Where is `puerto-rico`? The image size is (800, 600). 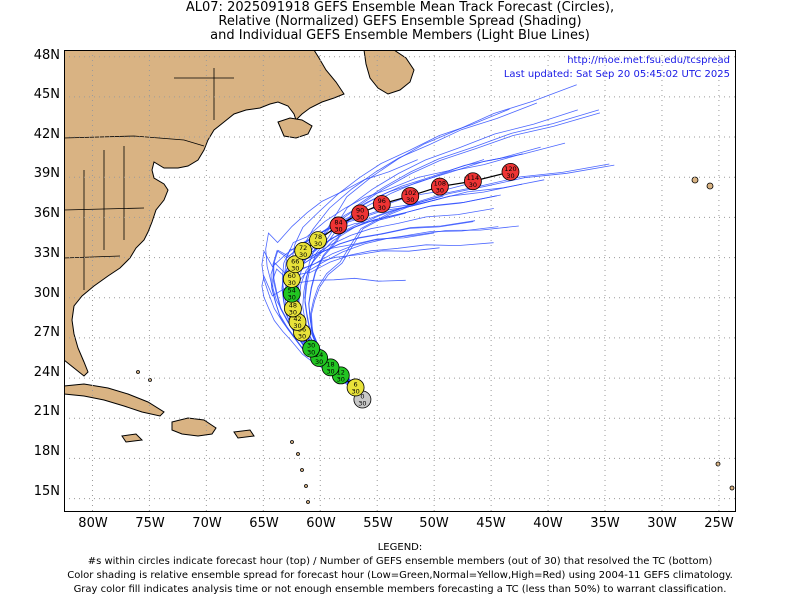
puerto-rico is located at coordinates (244, 434).